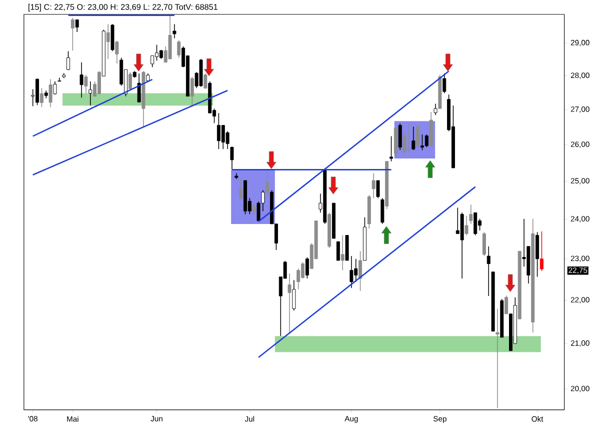  What do you see at coordinates (123, 8) in the screenshot?
I see `chart-title: [15] C: 22,75 O: 23,00 H: 23,69 L: 22,70 TotV: 68851` at bounding box center [123, 8].